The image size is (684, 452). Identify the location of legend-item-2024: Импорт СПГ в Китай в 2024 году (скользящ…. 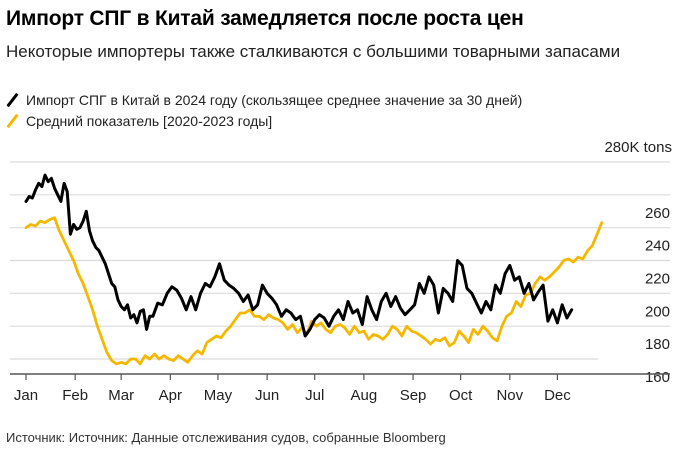
(264, 100).